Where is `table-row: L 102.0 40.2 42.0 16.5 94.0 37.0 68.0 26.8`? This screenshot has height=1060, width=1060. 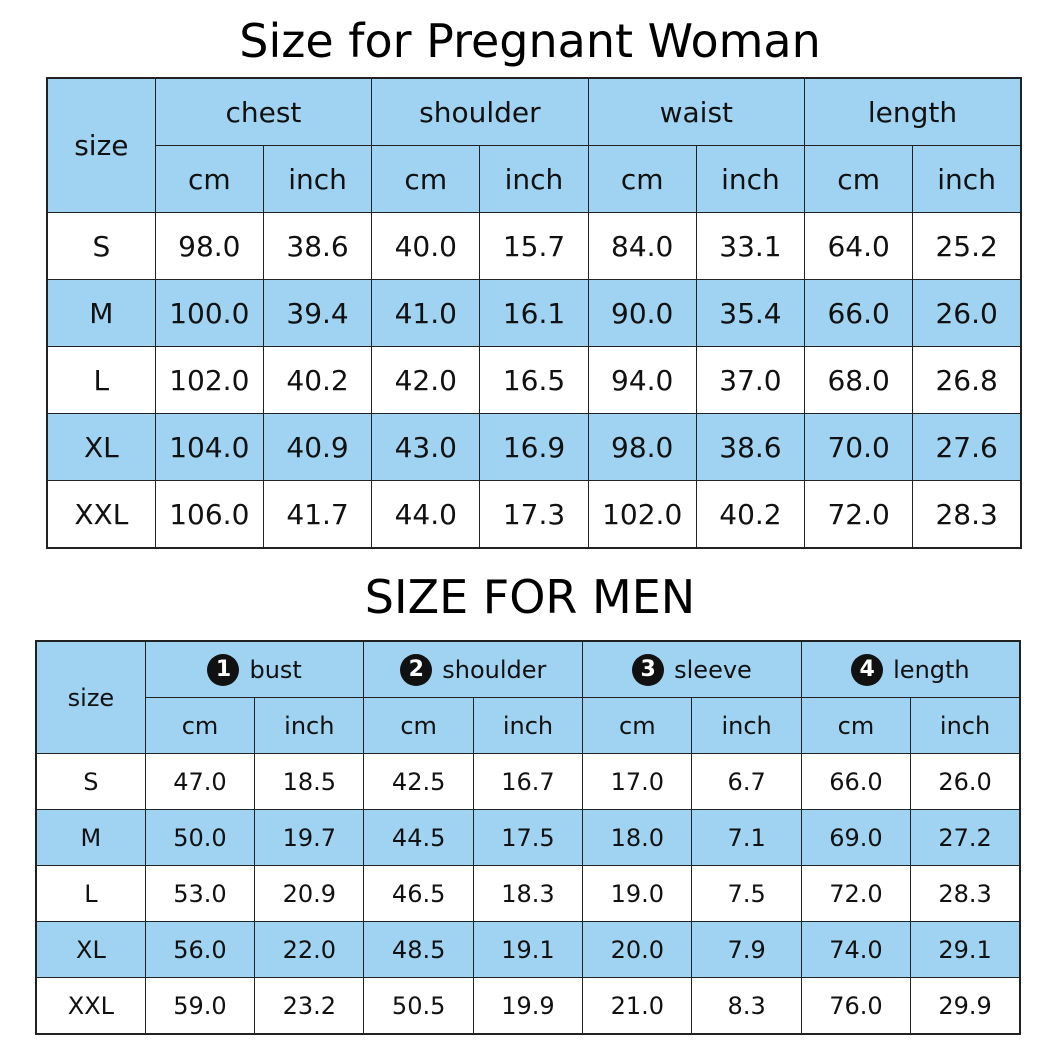
table-row: L 102.0 40.2 42.0 16.5 94.0 37.0 68.0 26.8 is located at coordinates (534, 380).